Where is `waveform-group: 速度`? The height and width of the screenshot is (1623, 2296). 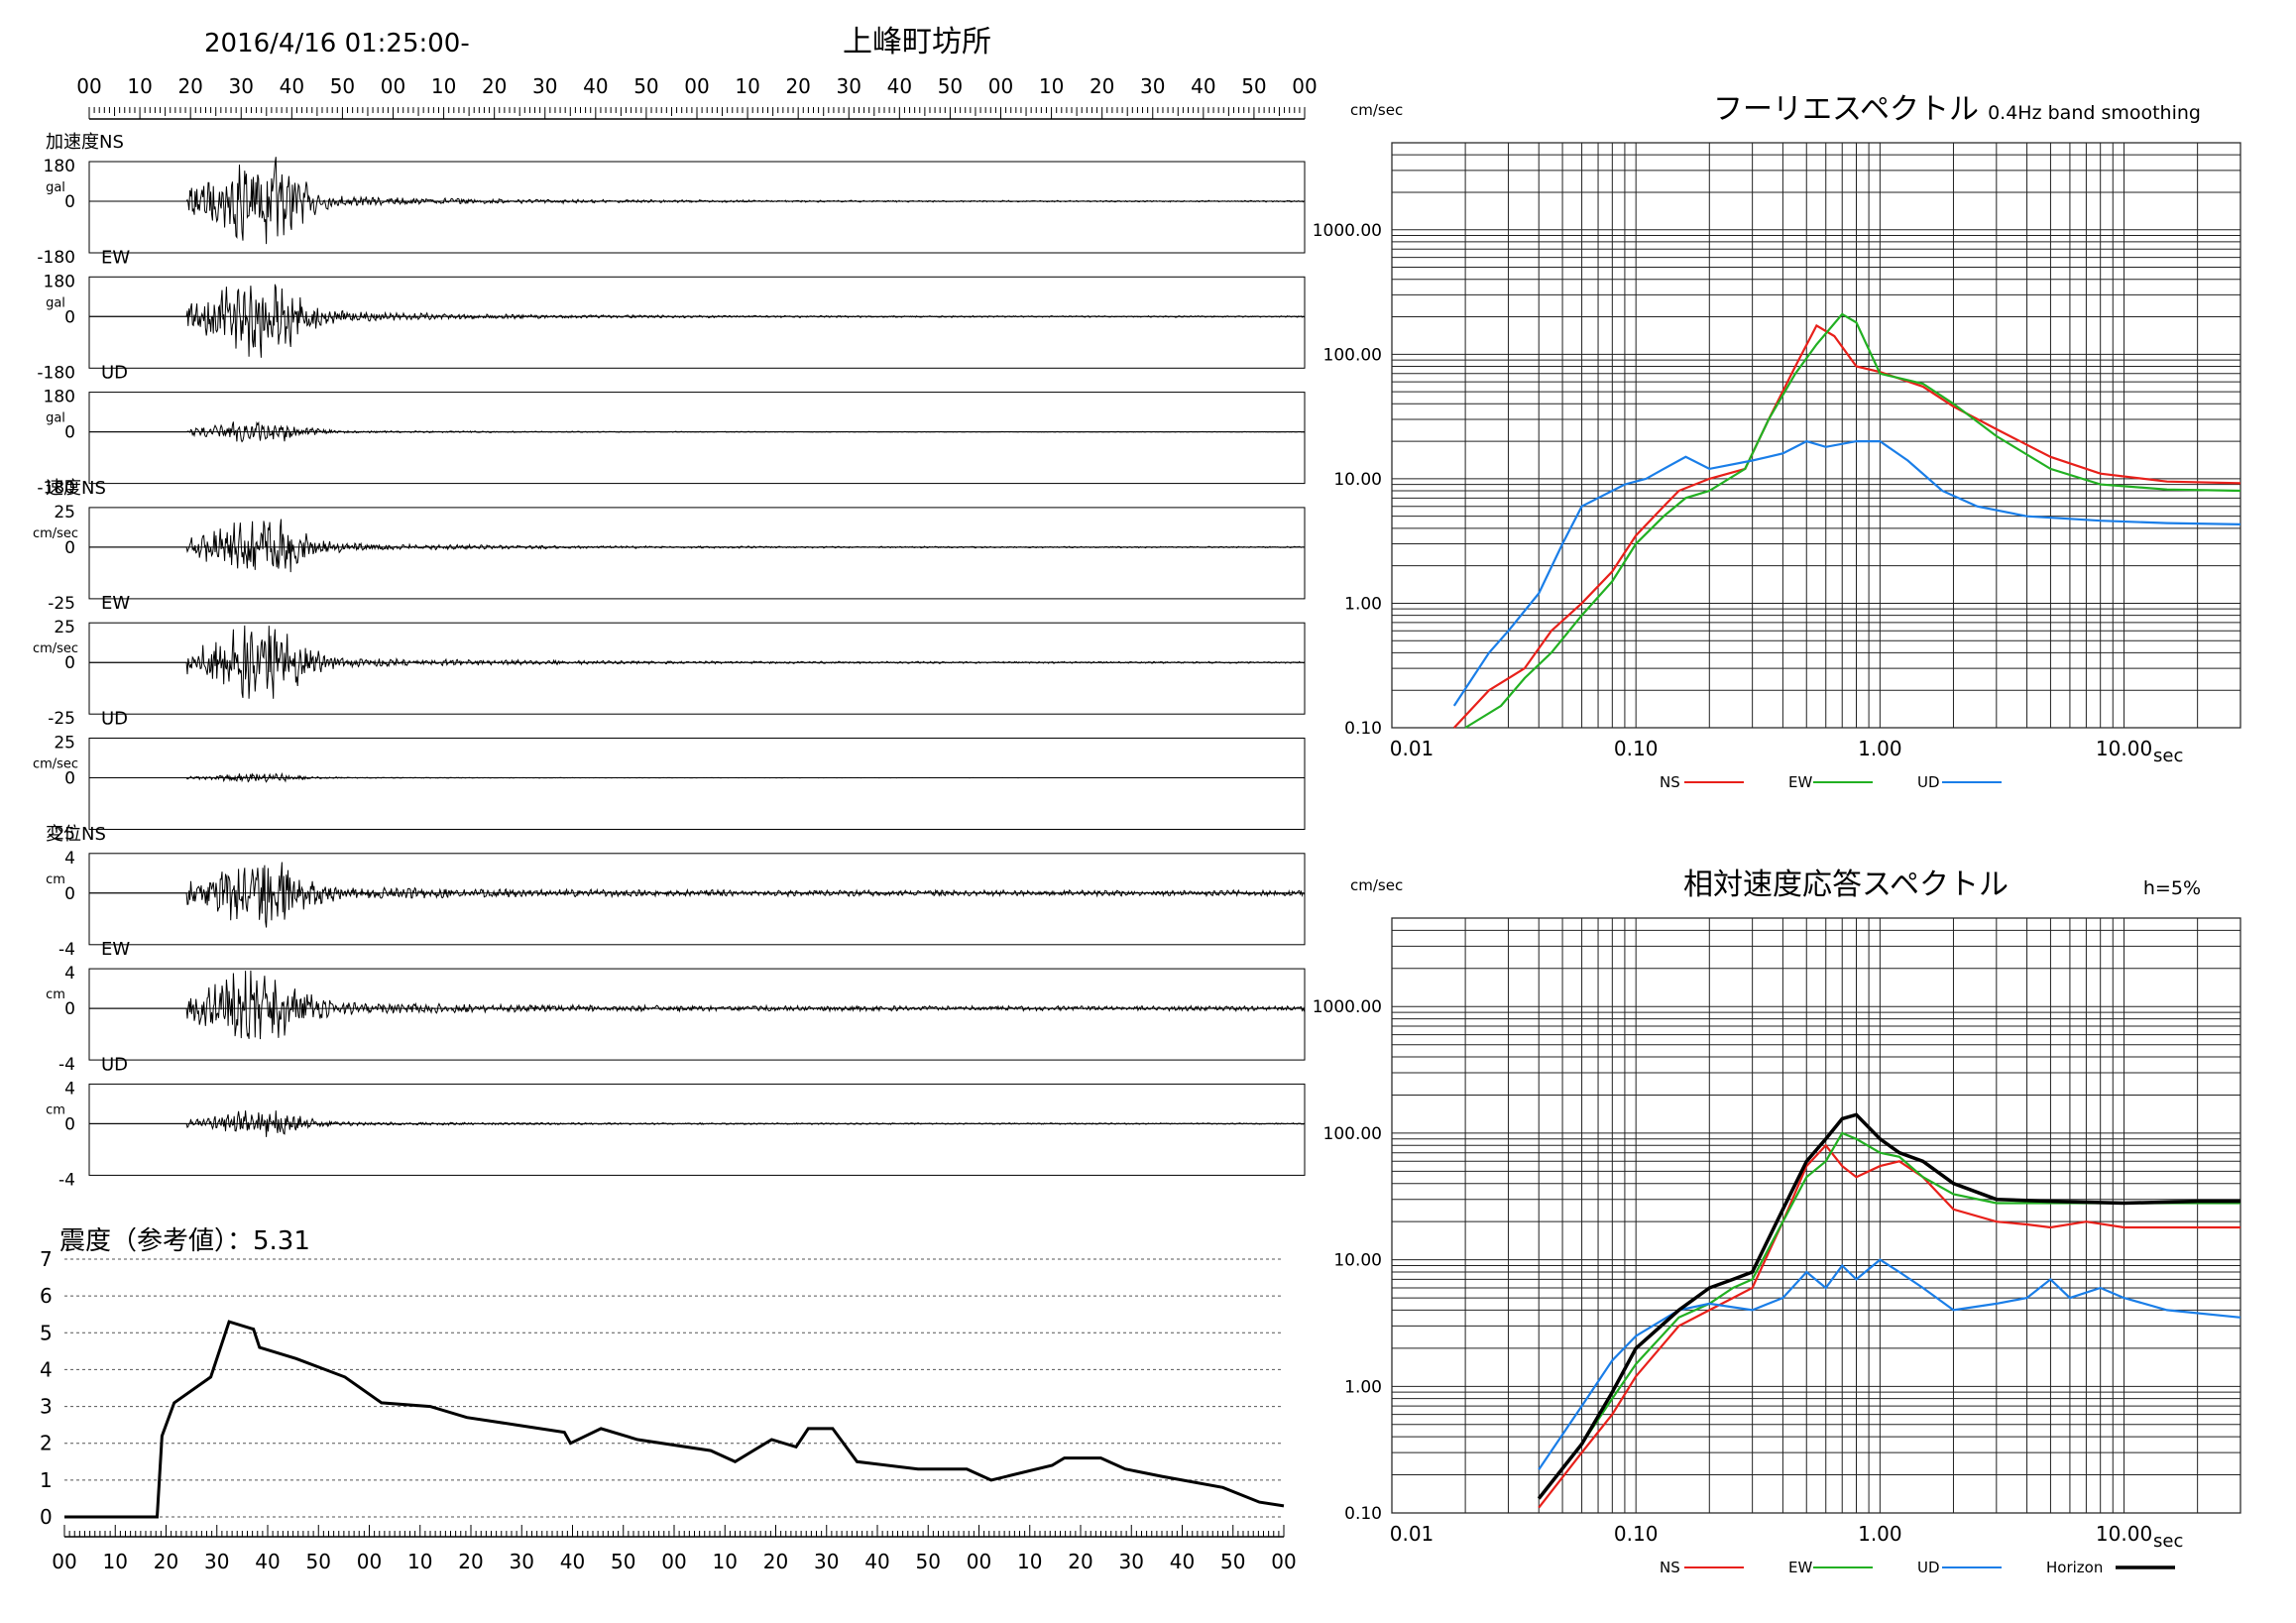
waveform-group: 速度 is located at coordinates (63, 488).